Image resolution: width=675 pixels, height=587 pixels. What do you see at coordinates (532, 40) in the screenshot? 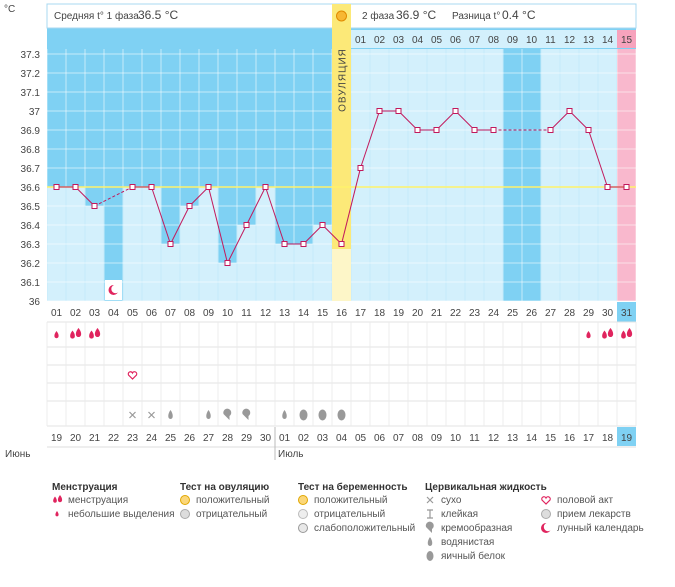
I see `post-ovulation-day-label: 10` at bounding box center [532, 40].